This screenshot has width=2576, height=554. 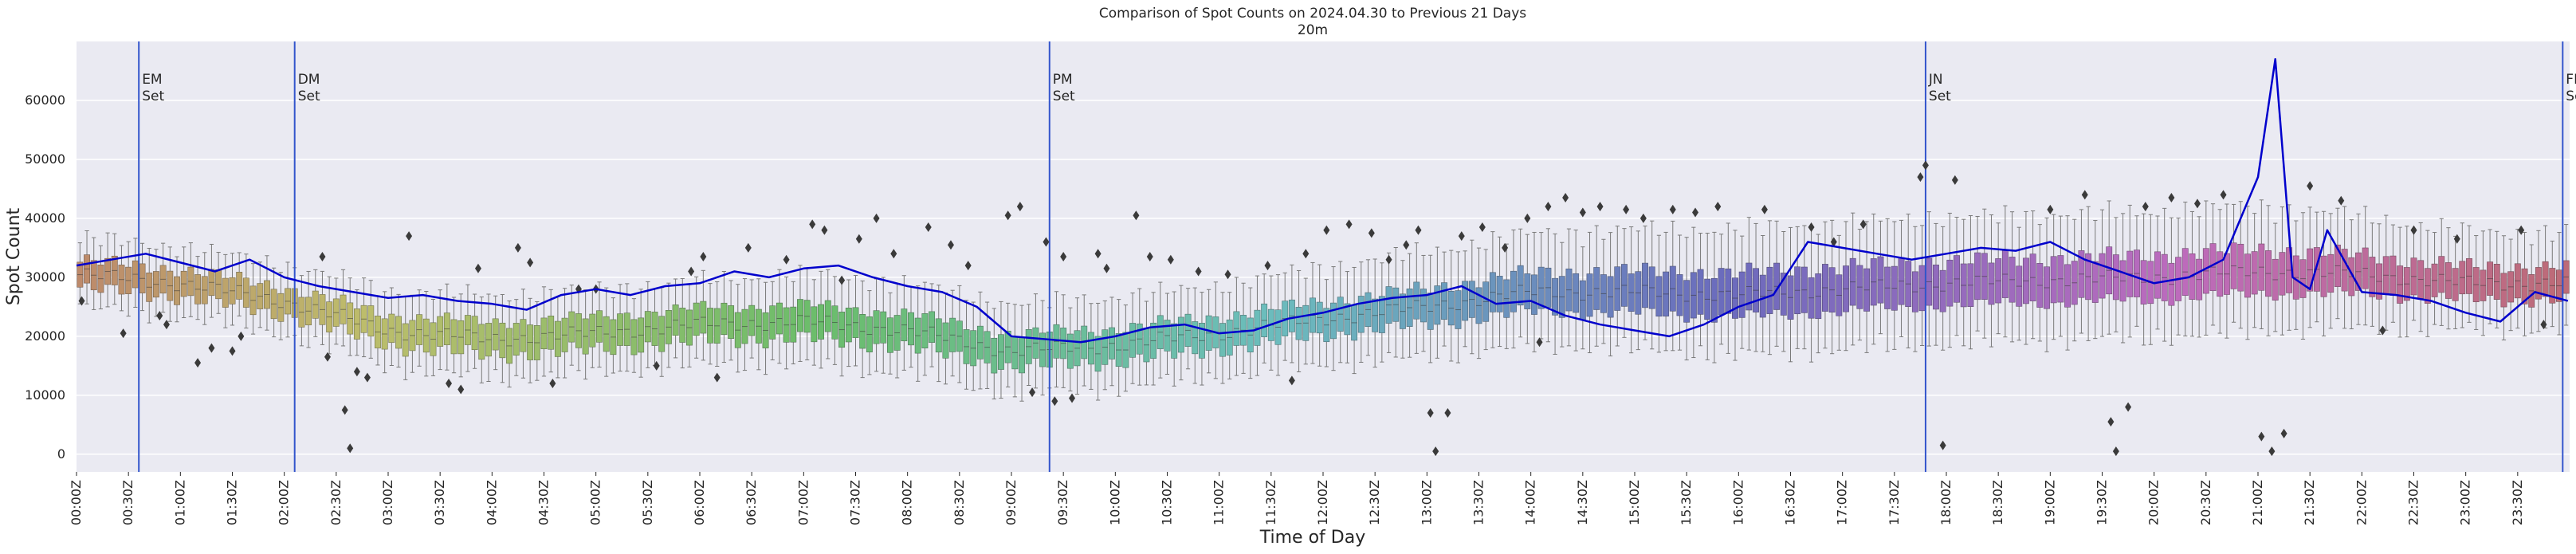 What do you see at coordinates (751, 502) in the screenshot?
I see `x-tick-label: 06:30Z` at bounding box center [751, 502].